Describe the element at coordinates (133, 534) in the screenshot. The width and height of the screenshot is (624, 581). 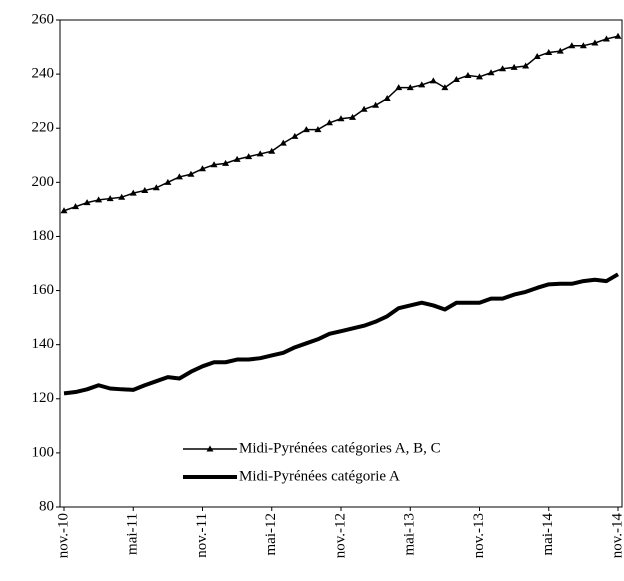
I see `x-tick-label: mai-11` at that location.